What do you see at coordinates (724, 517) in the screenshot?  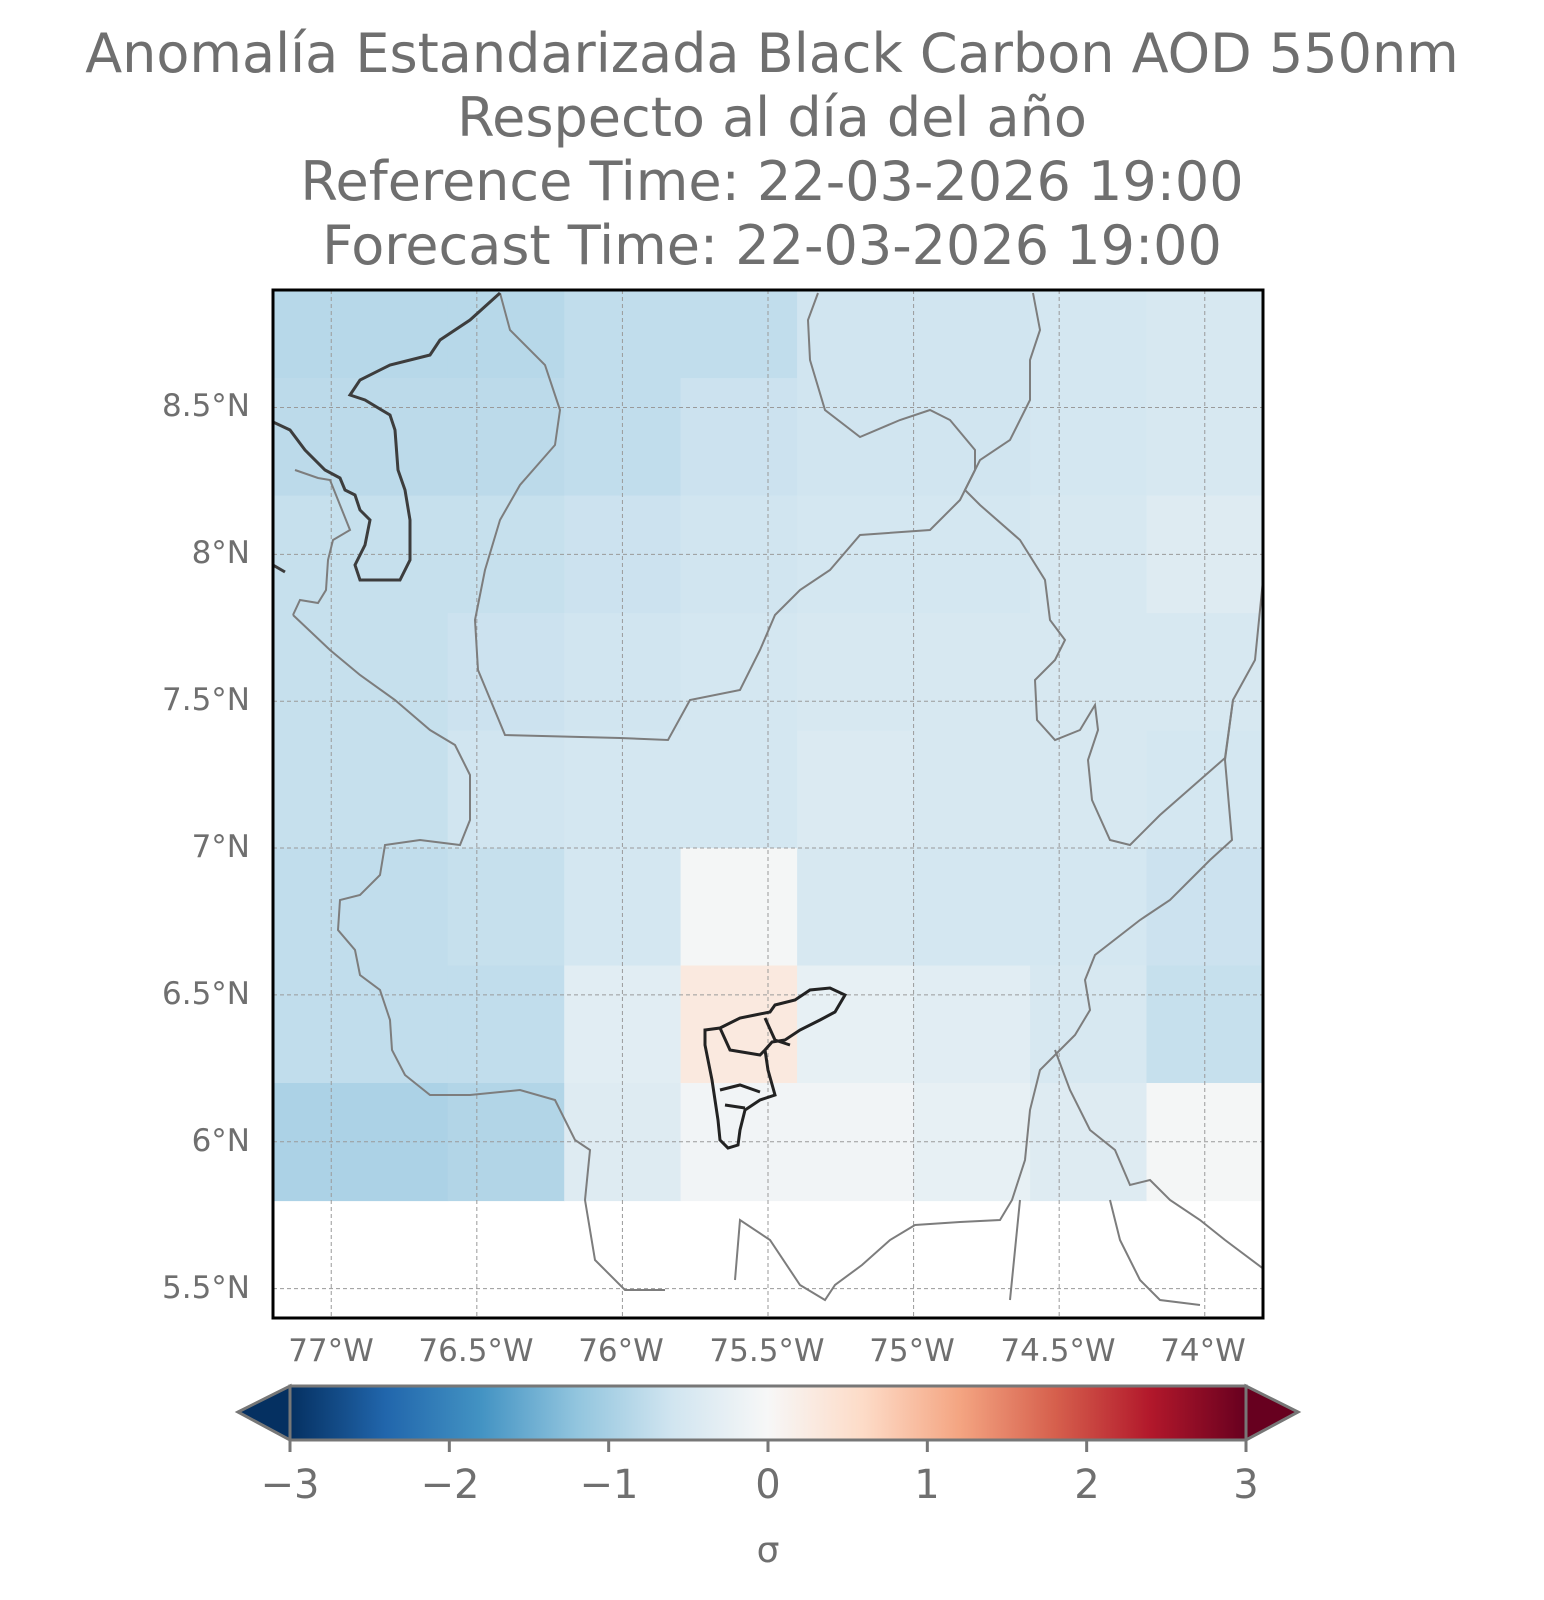 I see `admin-boundary-north` at bounding box center [724, 517].